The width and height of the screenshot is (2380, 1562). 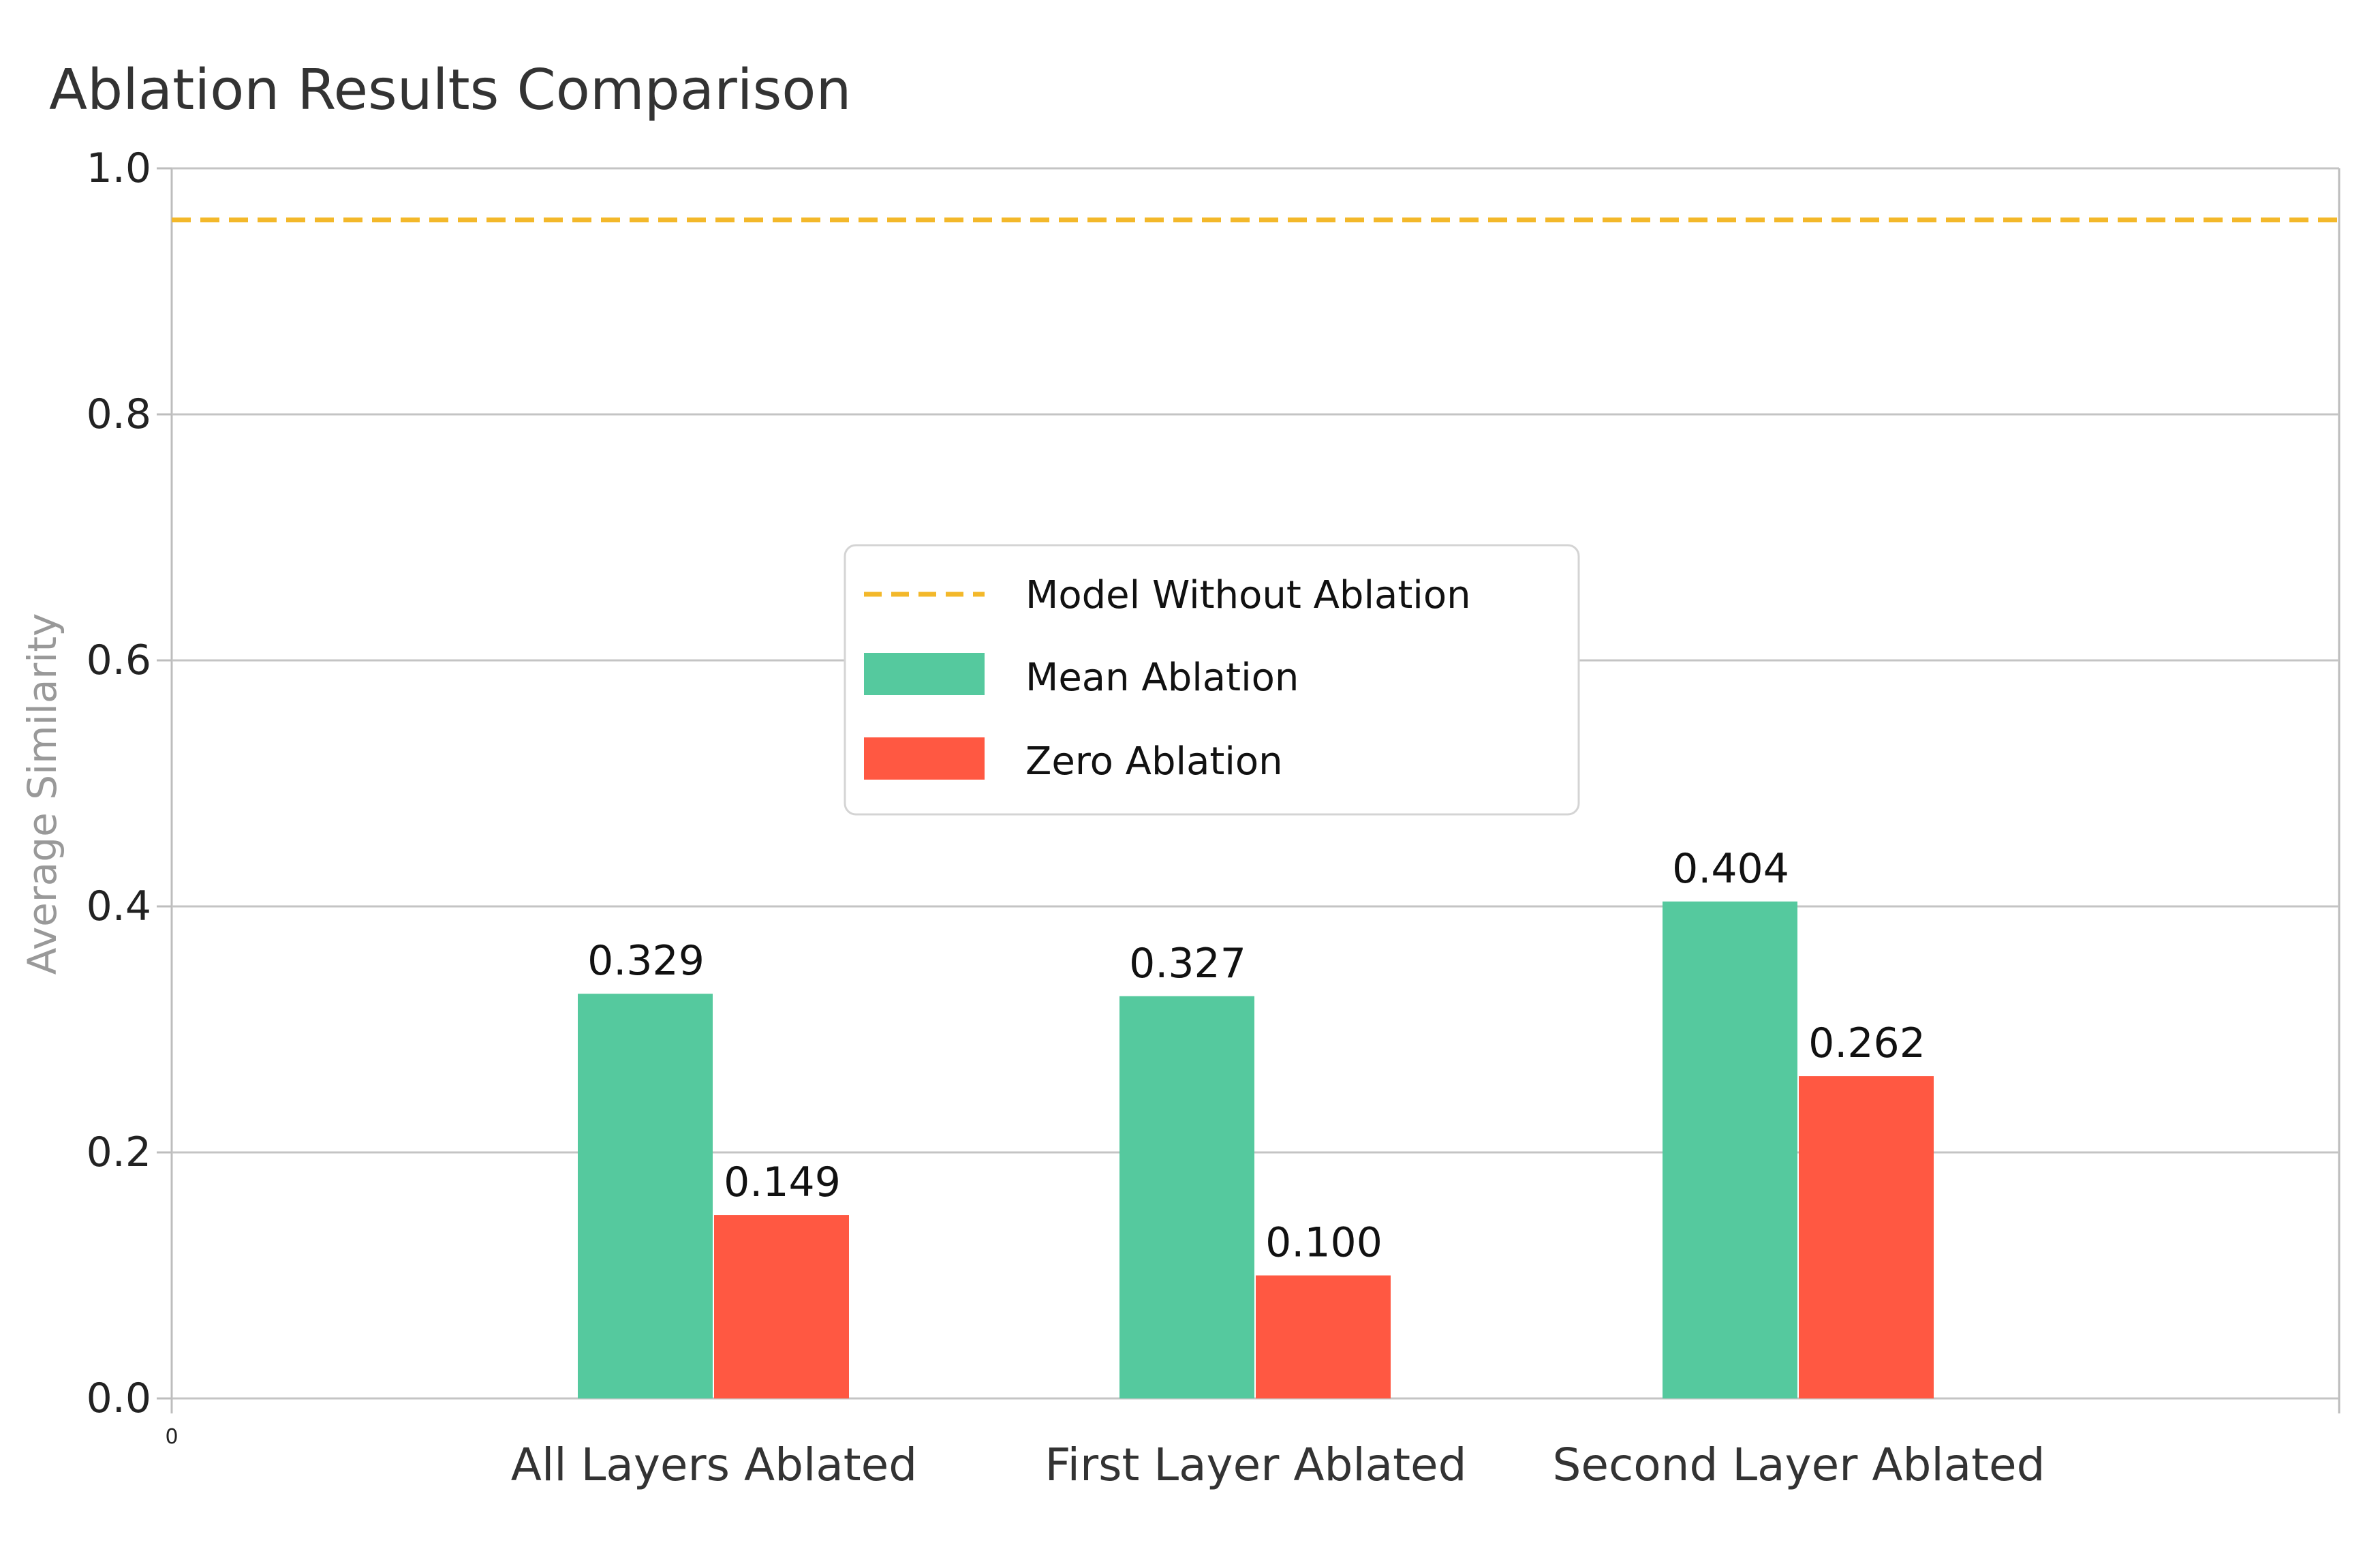 I want to click on y-tick-label: 0.2, so click(x=119, y=1153).